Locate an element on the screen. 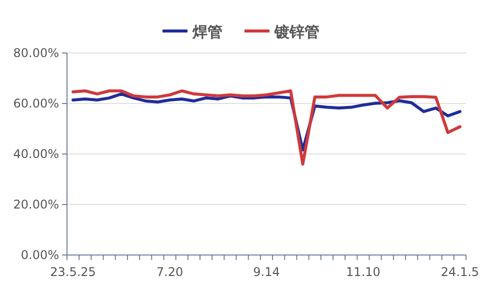  x-tick-label: 9.14 is located at coordinates (266, 272).